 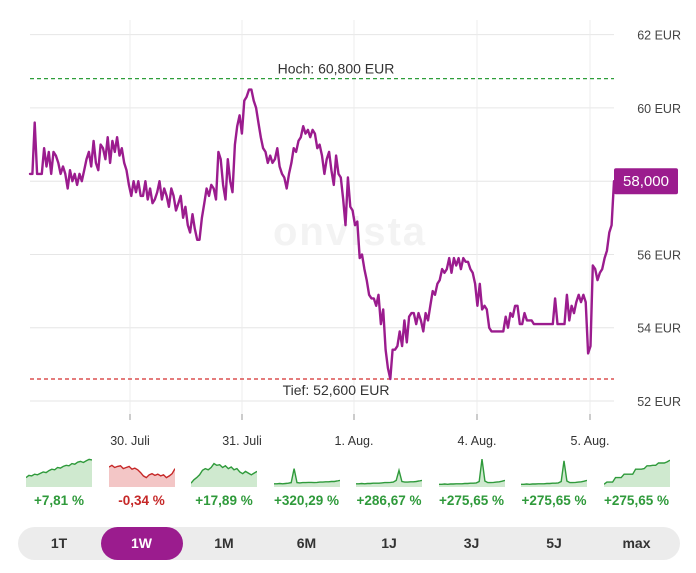 I want to click on sparkline-5J: +275,65 %, so click(x=554, y=484).